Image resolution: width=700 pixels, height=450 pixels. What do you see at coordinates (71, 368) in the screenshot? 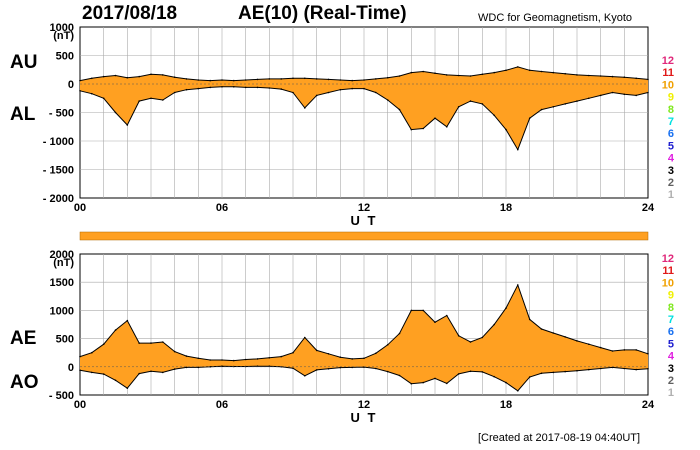
I see `y-tick-label: 0` at bounding box center [71, 368].